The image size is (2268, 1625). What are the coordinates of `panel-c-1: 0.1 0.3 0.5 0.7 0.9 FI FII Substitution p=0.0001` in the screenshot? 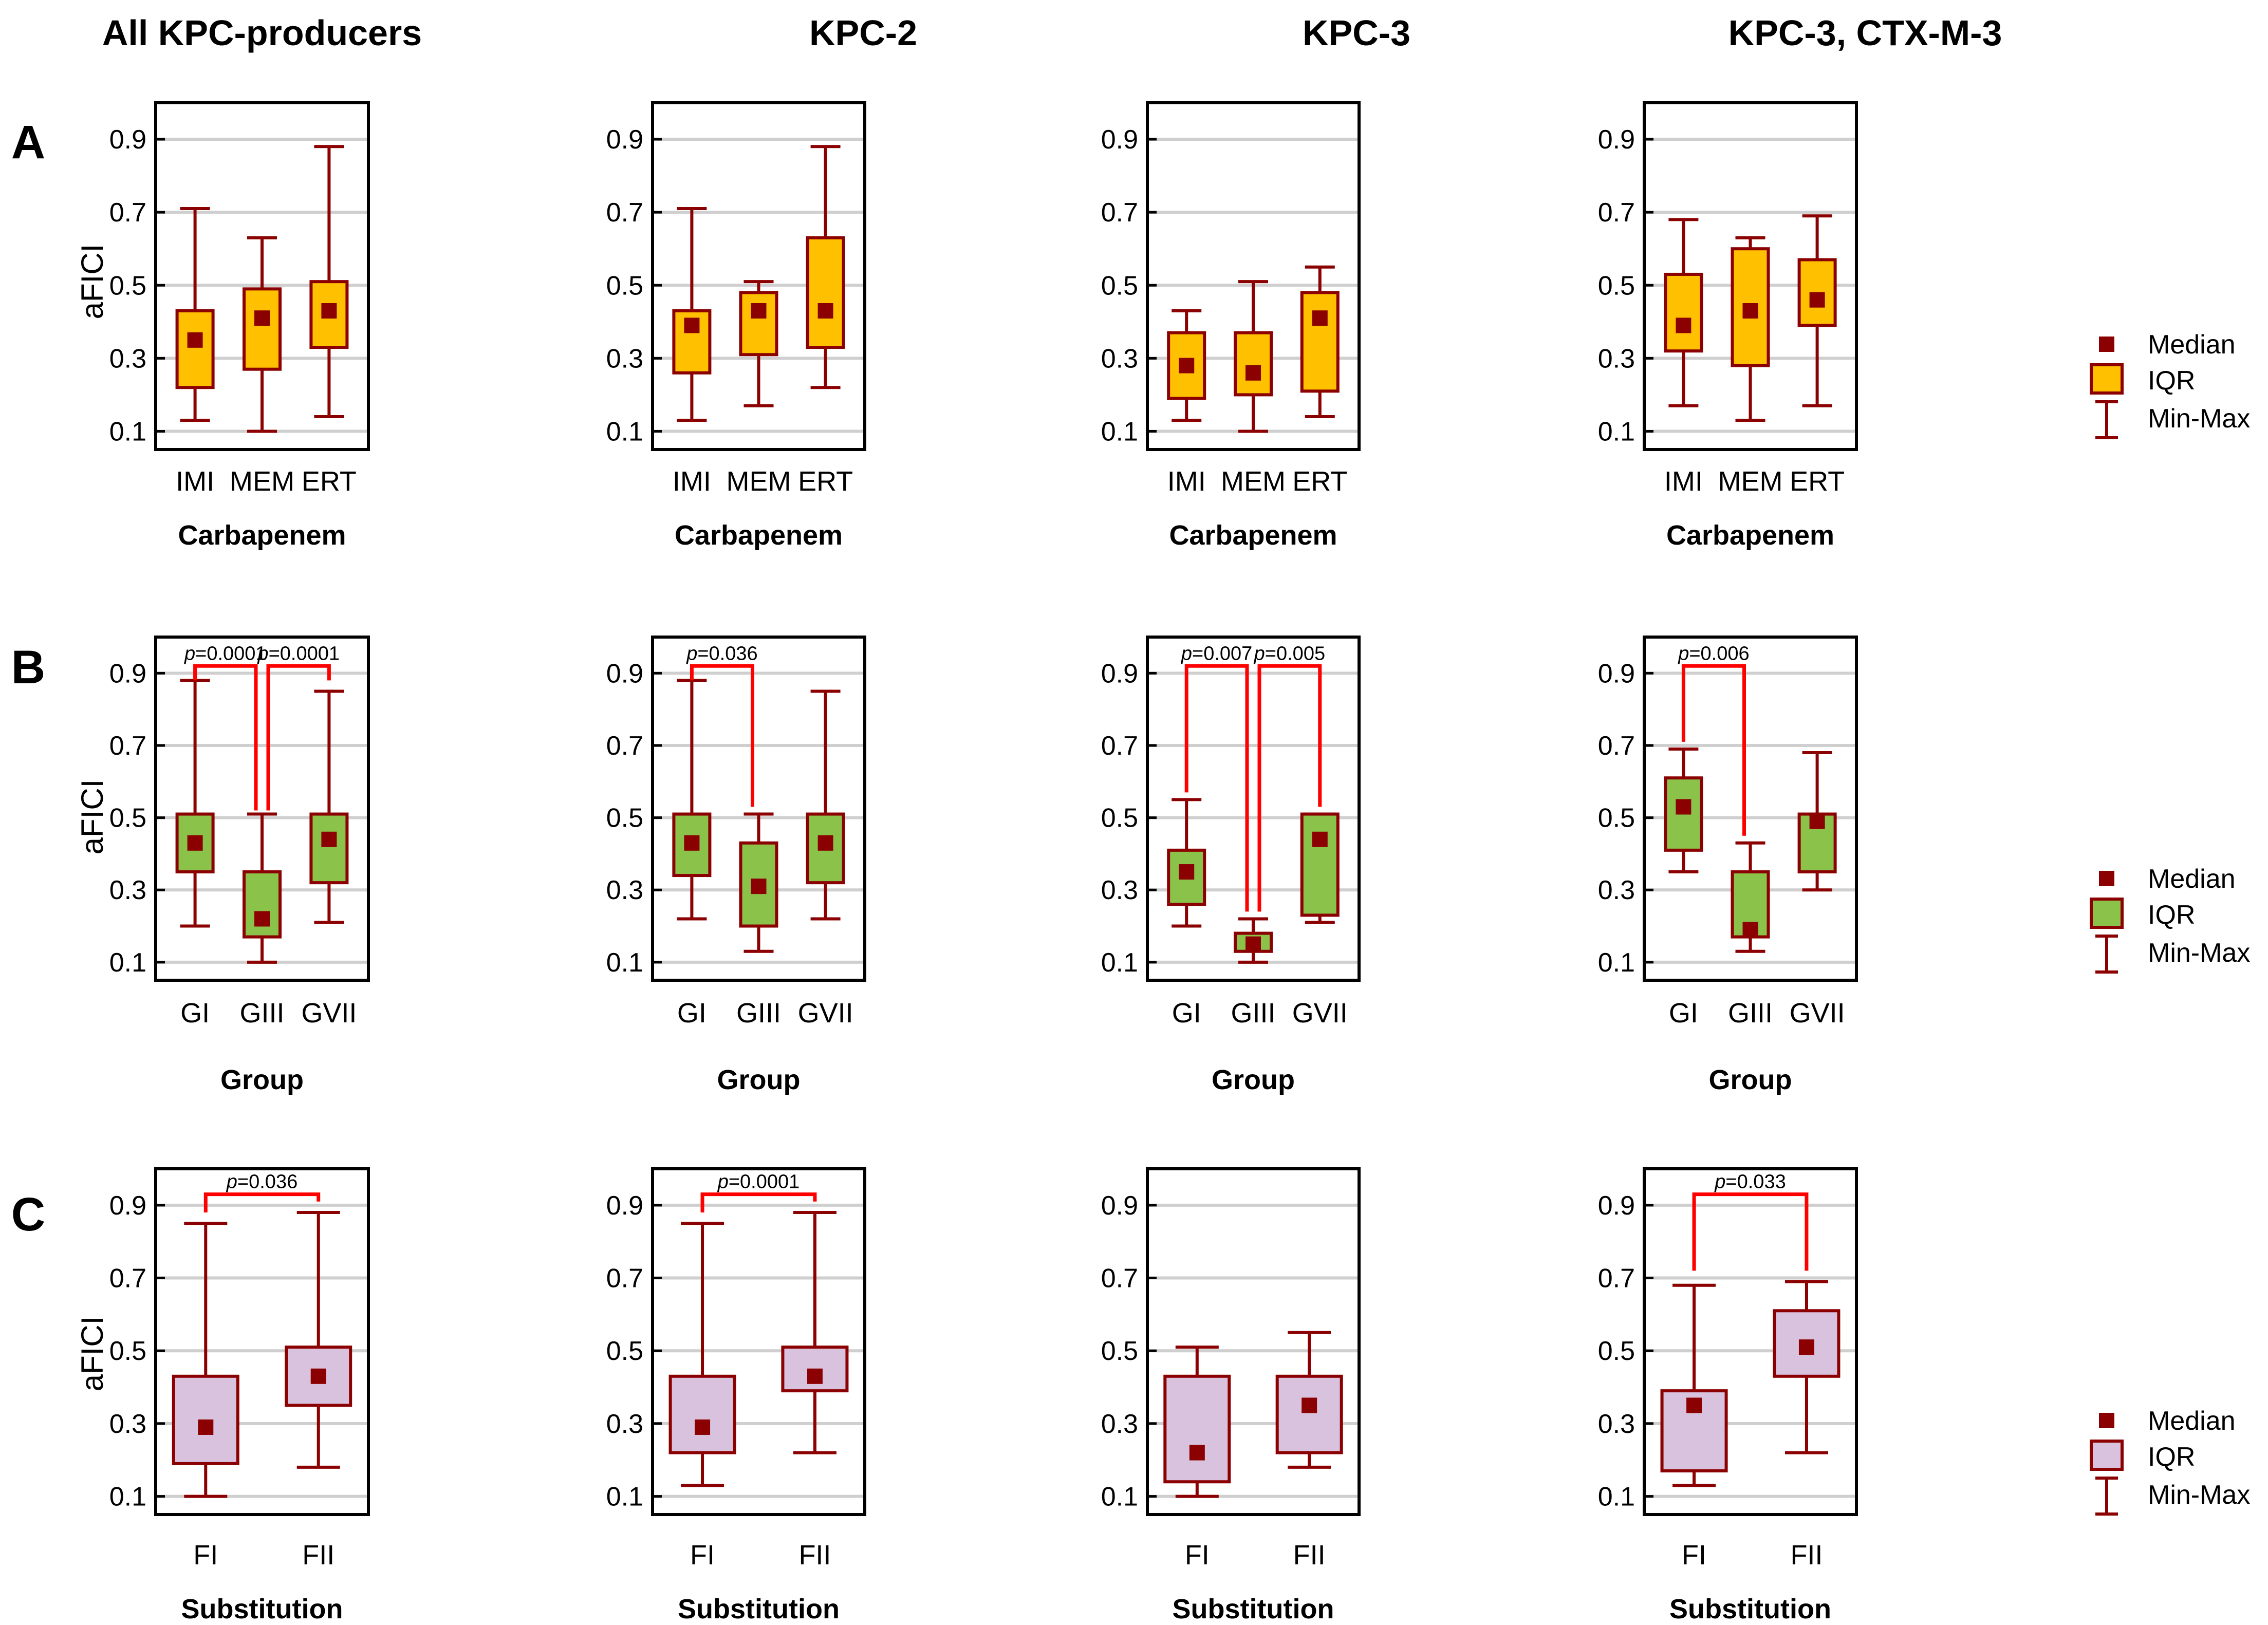 It's located at (736, 1395).